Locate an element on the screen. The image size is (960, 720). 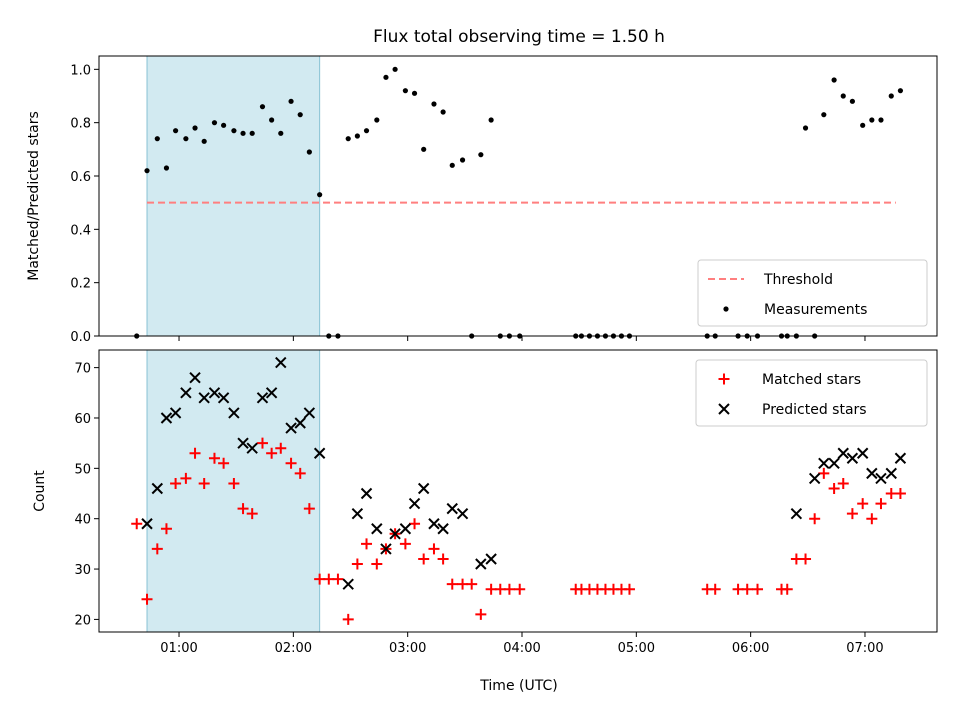
ratio-legend-box is located at coordinates (812, 293).